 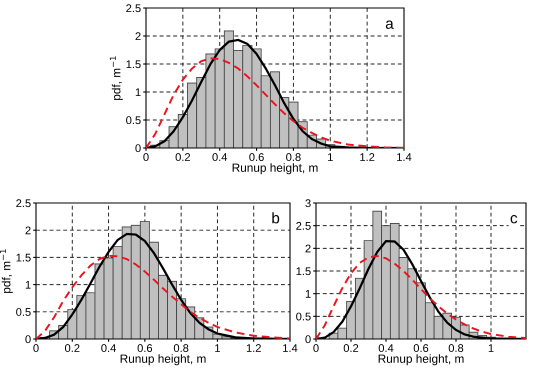 I want to click on annotation: a, so click(x=390, y=24).